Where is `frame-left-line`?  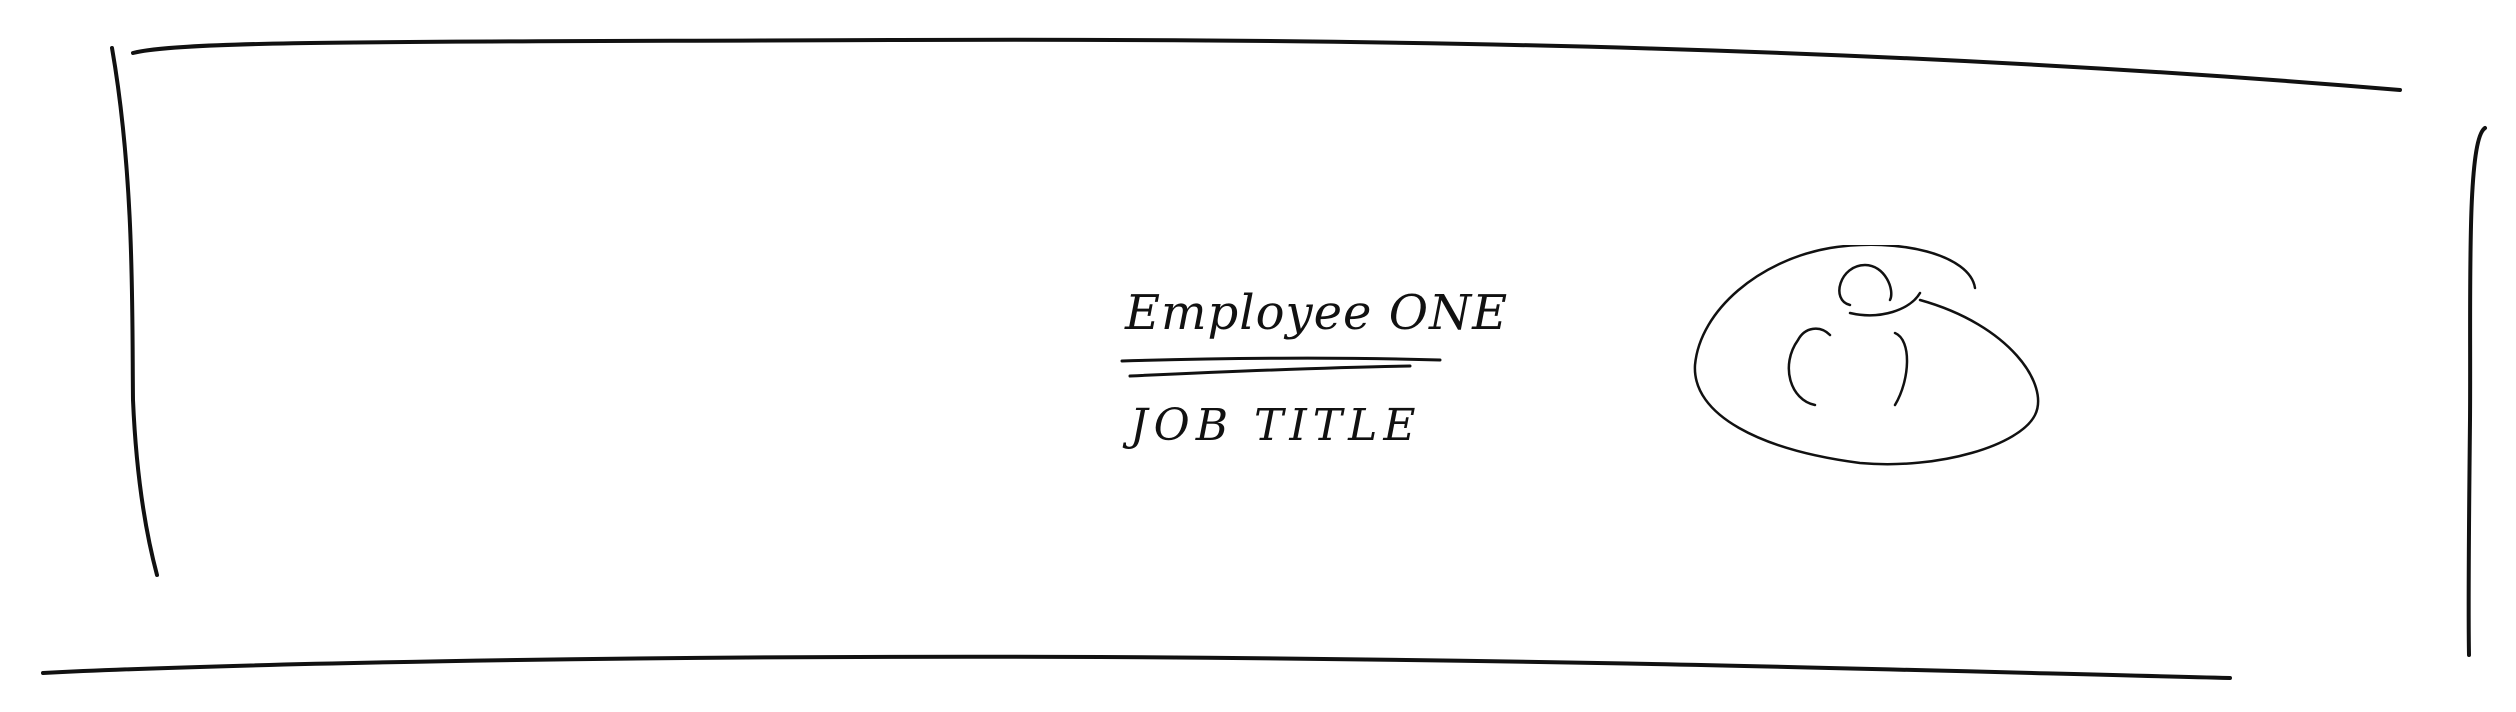 frame-left-line is located at coordinates (134, 311).